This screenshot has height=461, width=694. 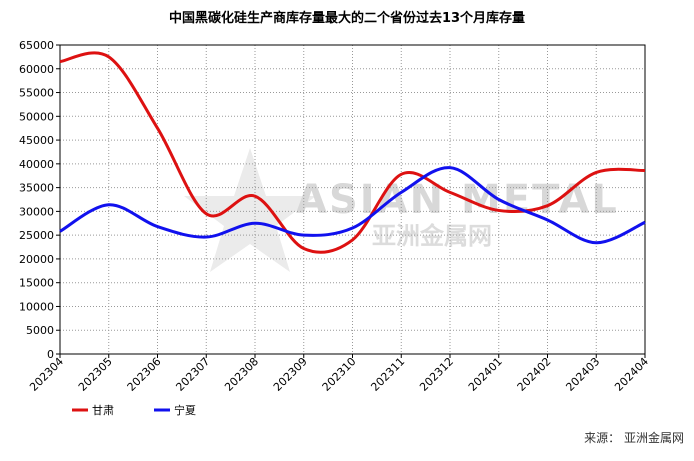 I want to click on x-tick-label: 202401, so click(x=485, y=374).